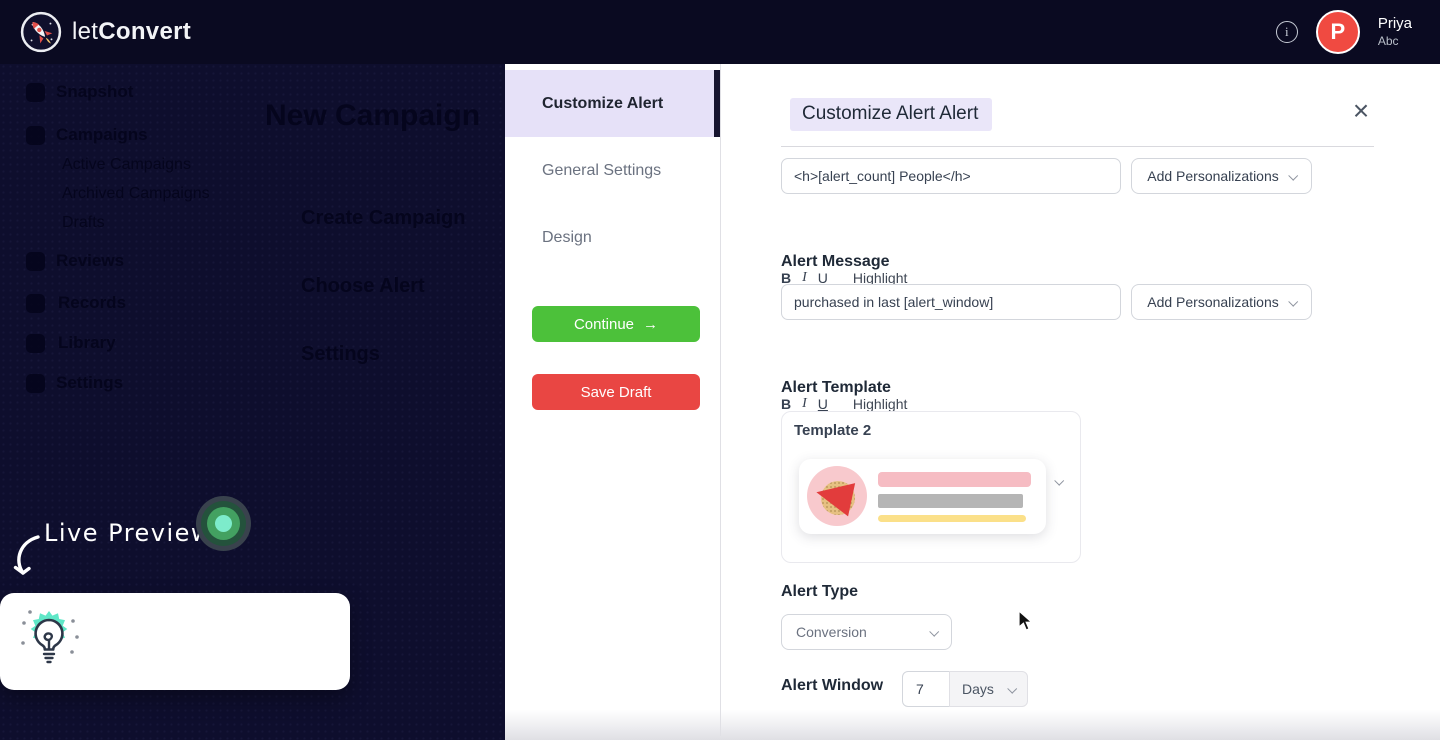 The image size is (1440, 740). I want to click on save-draft-label: Save Draft, so click(616, 392).